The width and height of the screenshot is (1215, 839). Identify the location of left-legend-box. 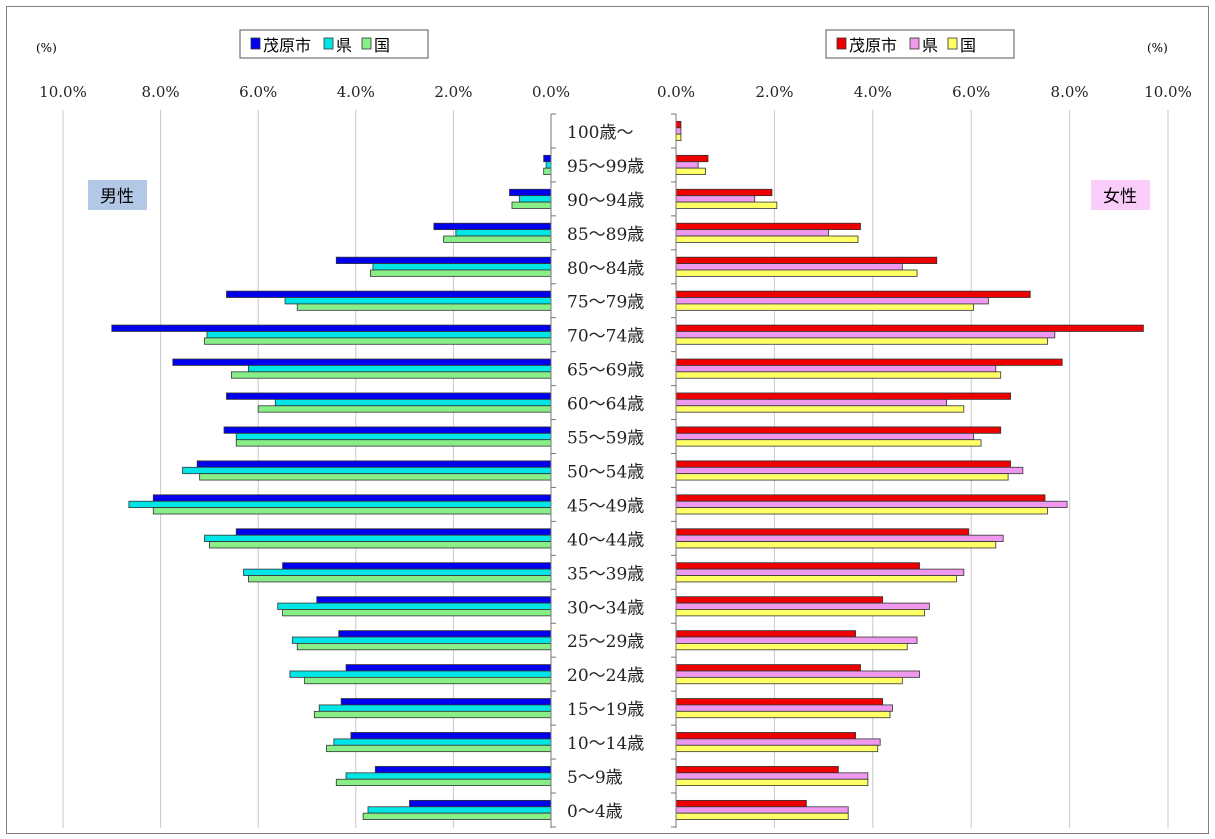
(334, 44).